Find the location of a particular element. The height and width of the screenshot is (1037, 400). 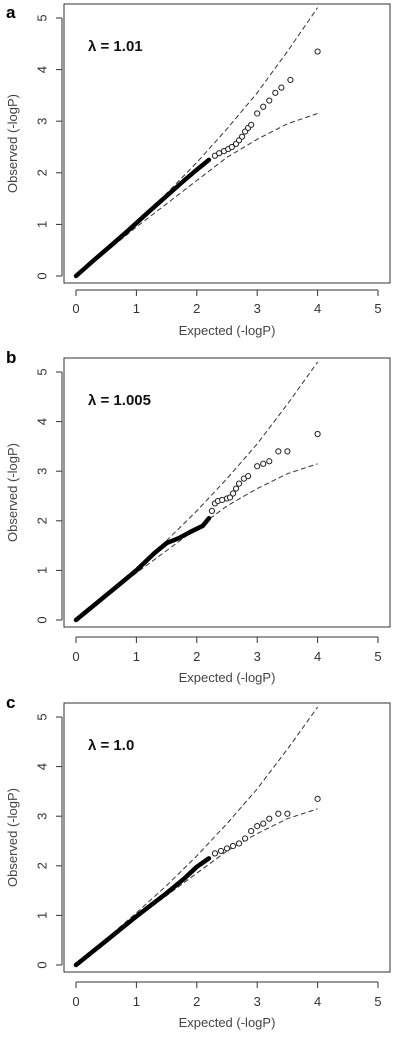

panel-label: a is located at coordinates (11, 12).